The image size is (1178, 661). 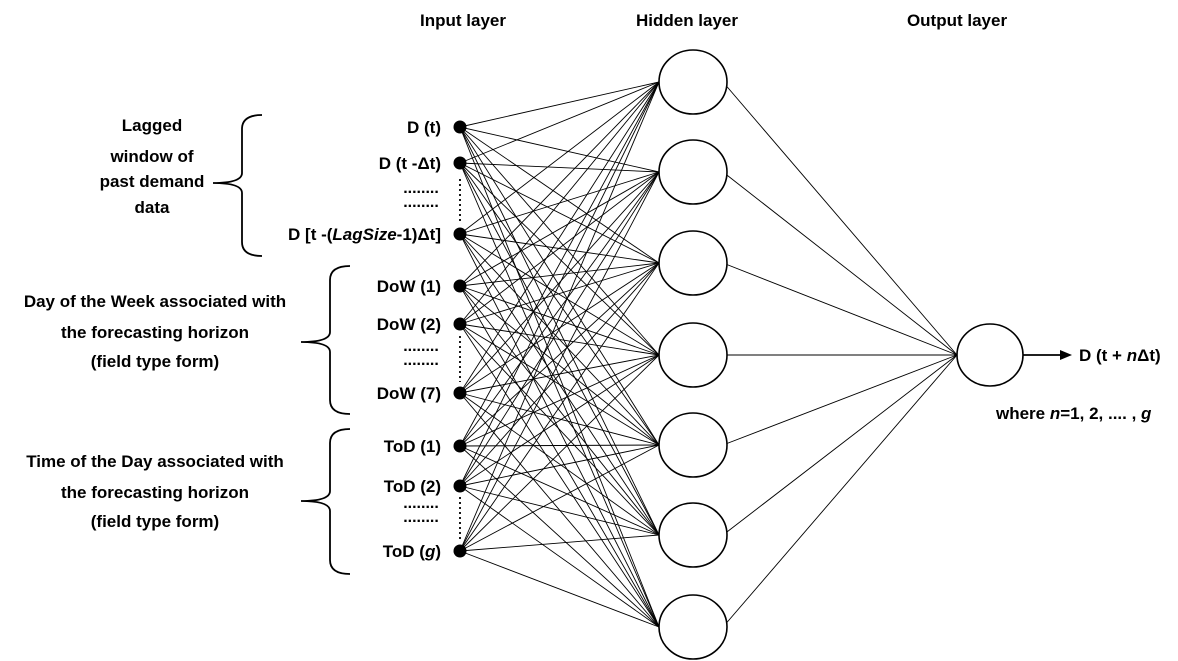 What do you see at coordinates (155, 361) in the screenshot?
I see `group-label-dow: (field type form)` at bounding box center [155, 361].